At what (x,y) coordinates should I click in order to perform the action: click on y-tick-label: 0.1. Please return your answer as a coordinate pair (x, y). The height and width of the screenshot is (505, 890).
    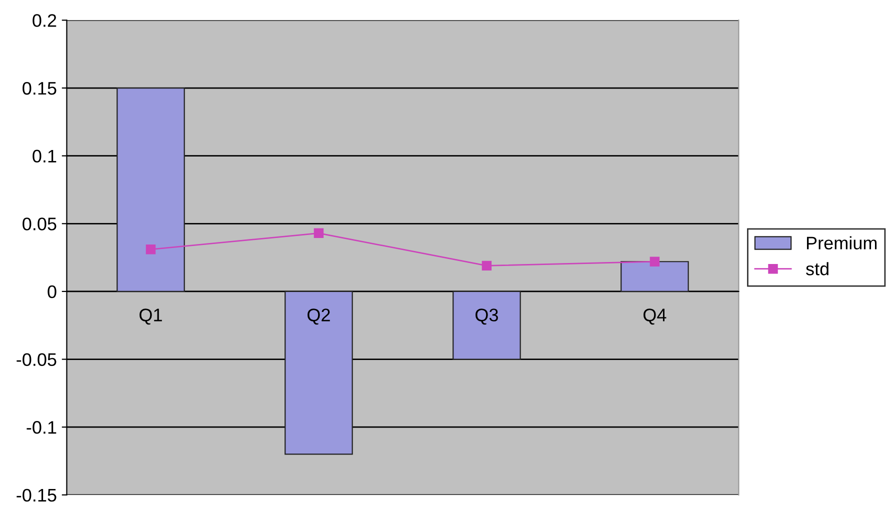
    Looking at the image, I should click on (44, 156).